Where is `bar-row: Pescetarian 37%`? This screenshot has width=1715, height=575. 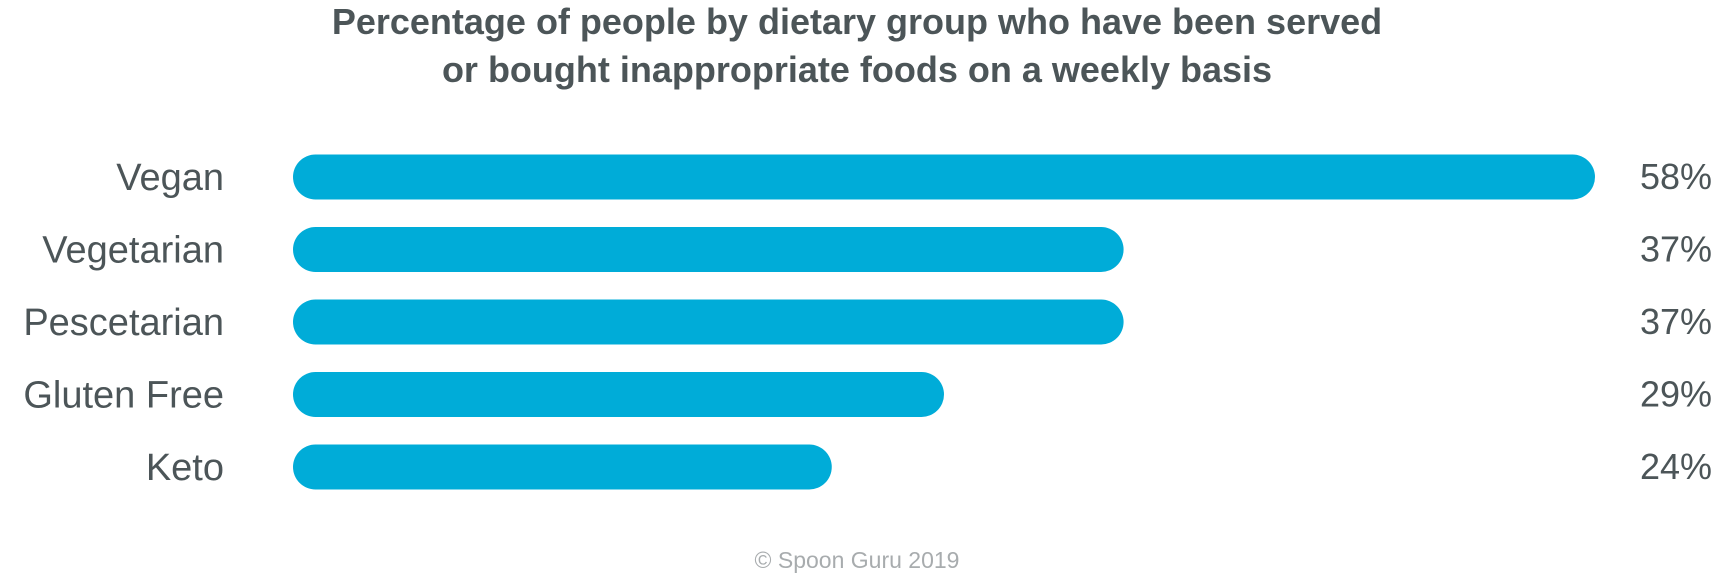
bar-row: Pescetarian 37% is located at coordinates (867, 322).